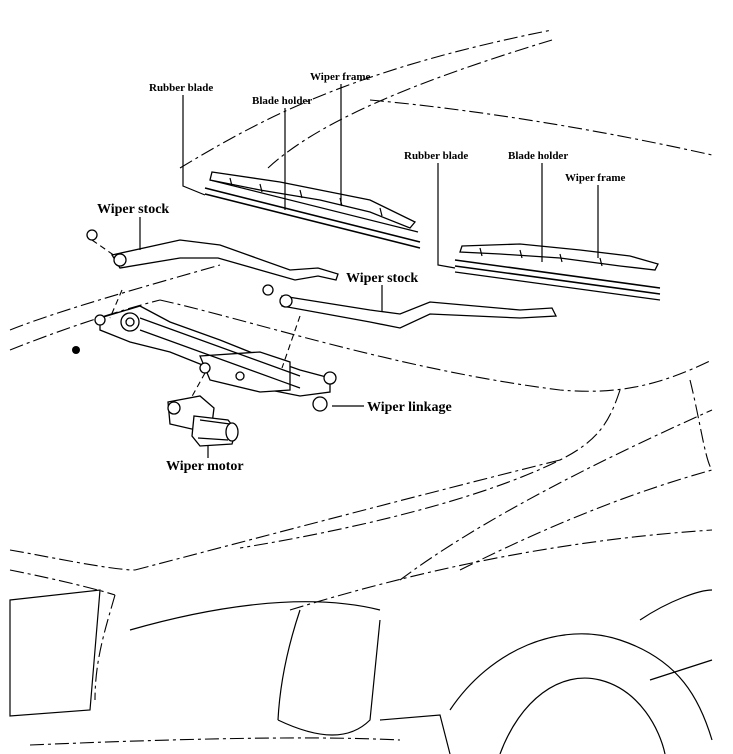 The image size is (733, 754). I want to click on wiper-linkage-assembly, so click(204, 350).